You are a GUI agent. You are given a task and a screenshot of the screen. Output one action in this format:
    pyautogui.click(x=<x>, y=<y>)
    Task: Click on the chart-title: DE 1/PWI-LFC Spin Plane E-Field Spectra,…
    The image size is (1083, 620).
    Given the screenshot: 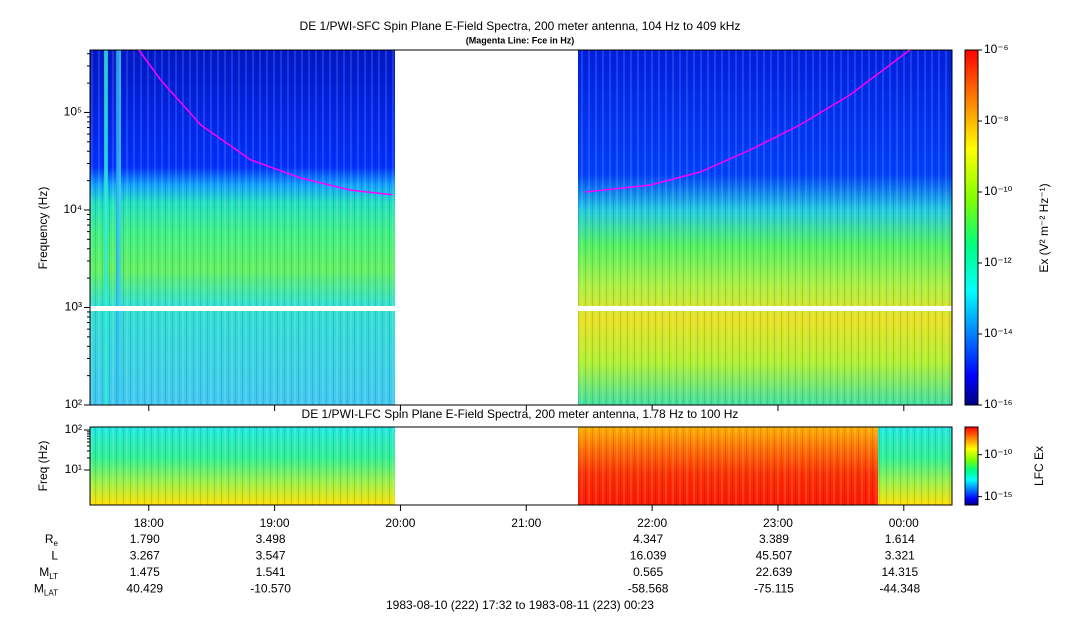 What is the action you would take?
    pyautogui.click(x=520, y=414)
    